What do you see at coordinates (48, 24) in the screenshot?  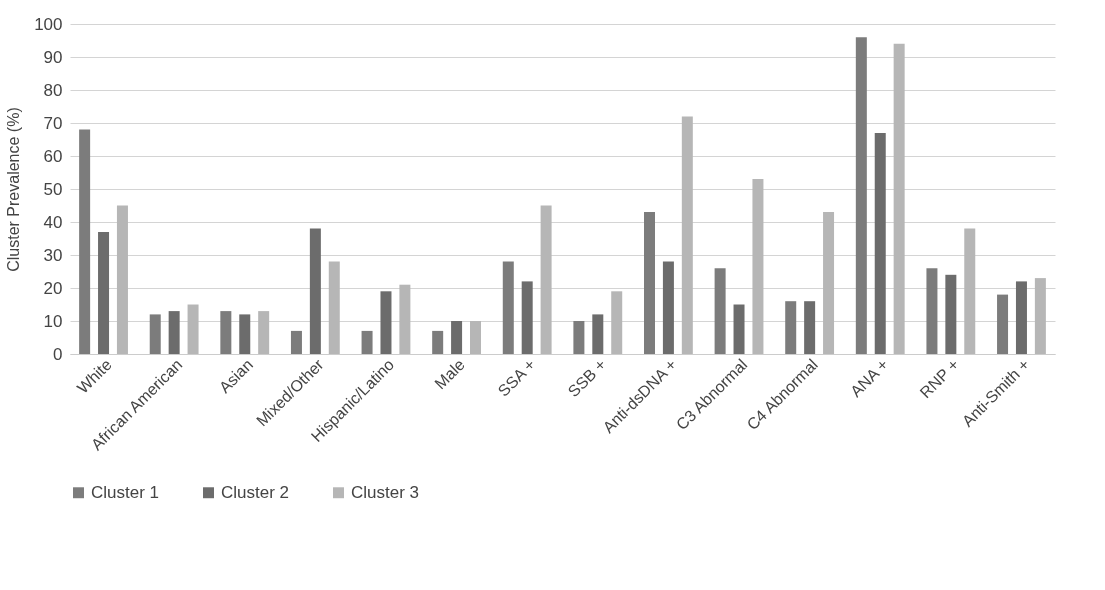 I see `y-tick-label: 100` at bounding box center [48, 24].